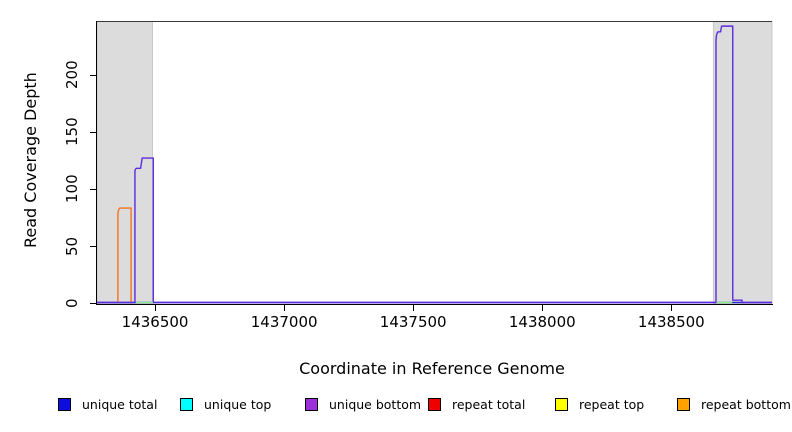  I want to click on legend-label: repeat total, so click(489, 404).